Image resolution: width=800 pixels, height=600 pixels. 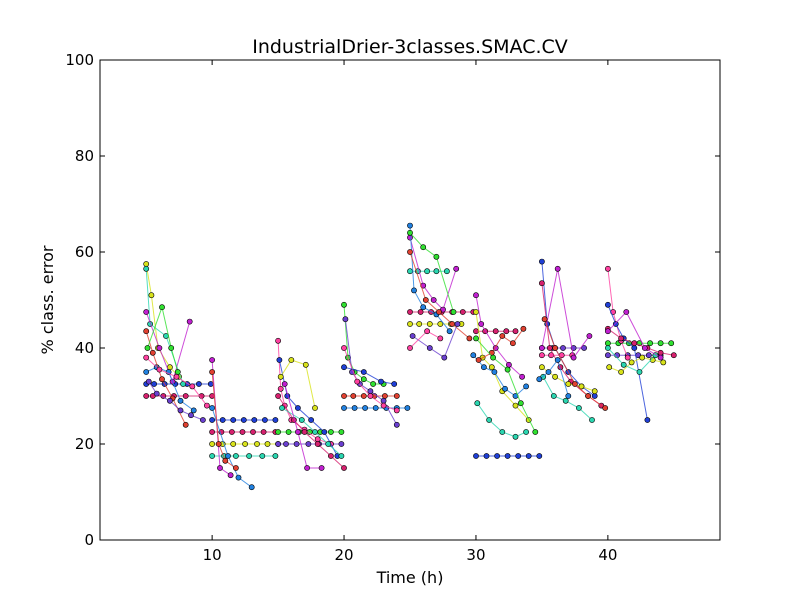 What do you see at coordinates (475, 555) in the screenshot?
I see `x-tick-label: 30` at bounding box center [475, 555].